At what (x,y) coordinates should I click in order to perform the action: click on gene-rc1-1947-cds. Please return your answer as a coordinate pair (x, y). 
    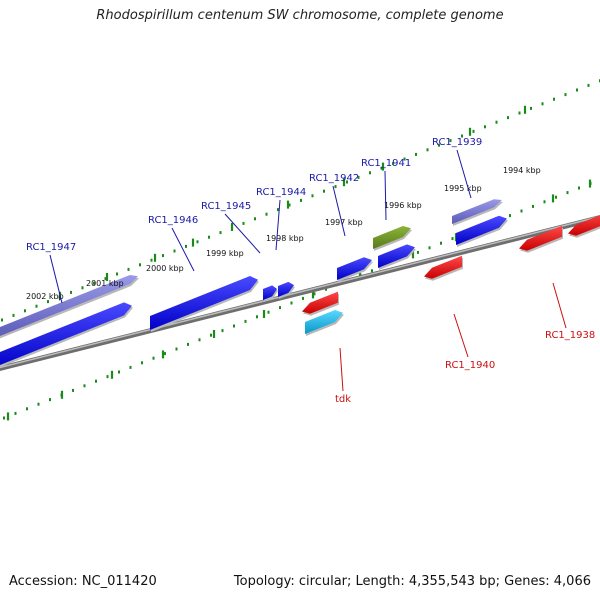
    Looking at the image, I should click on (66, 335).